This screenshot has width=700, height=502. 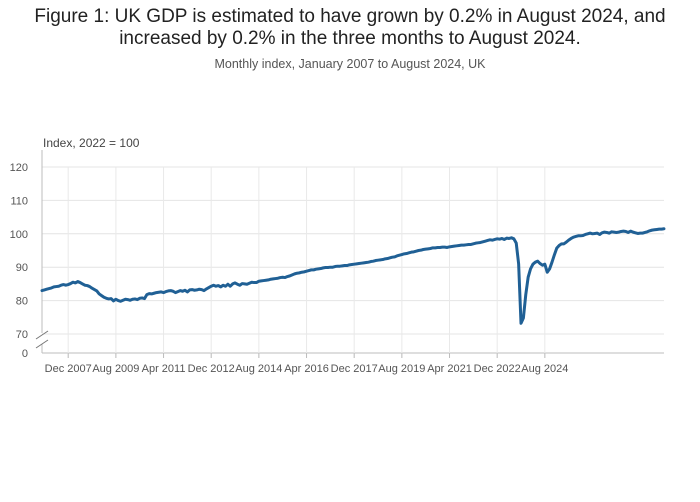 I want to click on x-tick-label: Apr 2021, so click(x=449, y=369).